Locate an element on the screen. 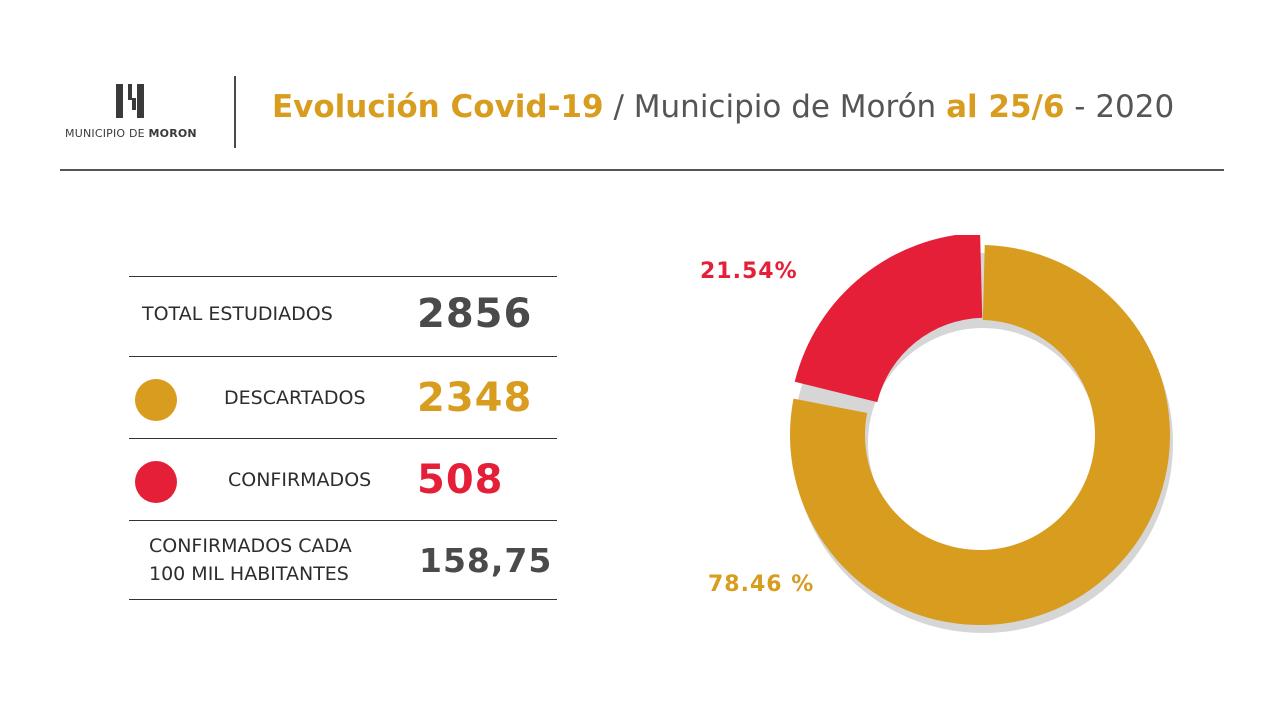  stats-row-descartados: DESCARTADOS 2348 is located at coordinates (343, 397).